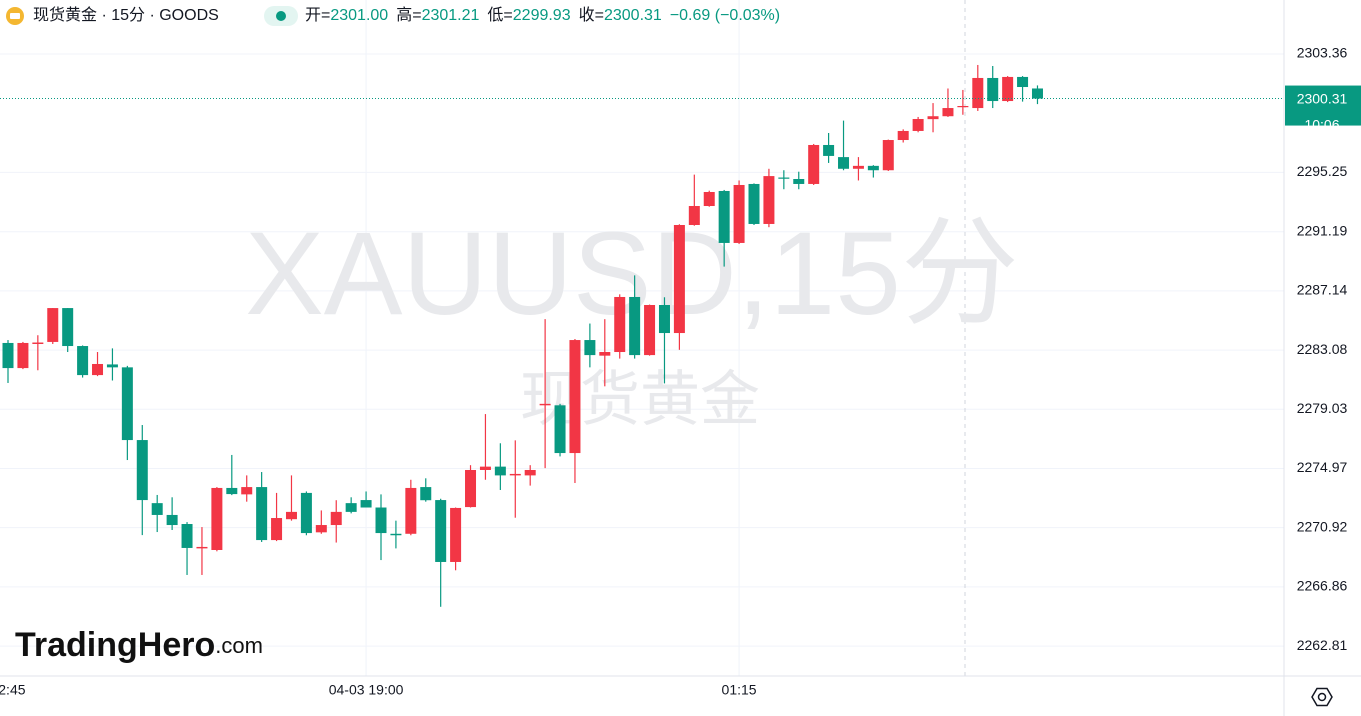 The width and height of the screenshot is (1361, 716). Describe the element at coordinates (115, 645) in the screenshot. I see `brand-name: TradingHero` at that location.